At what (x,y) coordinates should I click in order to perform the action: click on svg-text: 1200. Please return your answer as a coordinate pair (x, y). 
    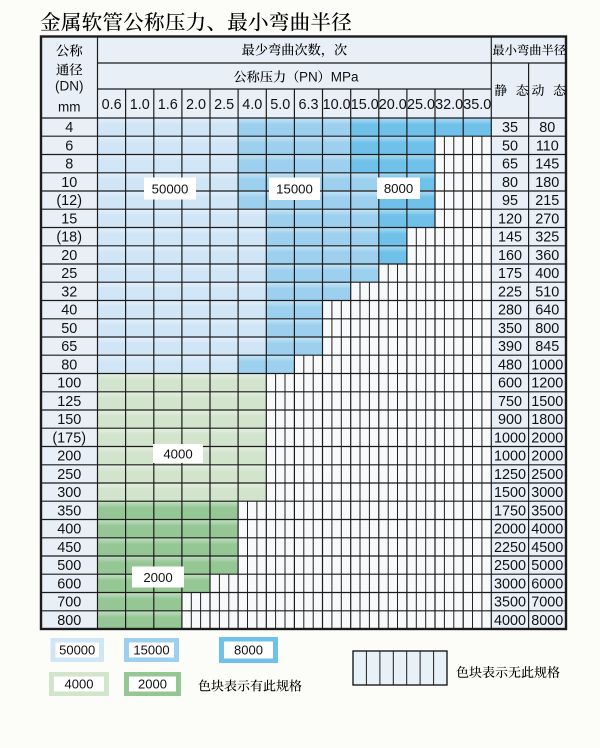
    Looking at the image, I should click on (547, 384).